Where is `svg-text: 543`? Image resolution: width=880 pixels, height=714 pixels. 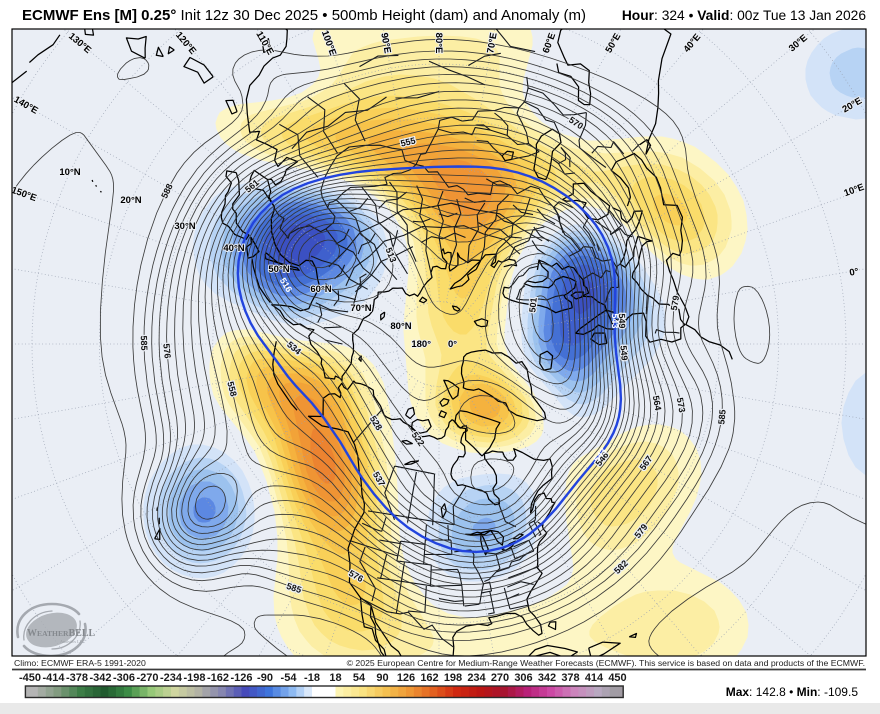
svg-text: 543 is located at coordinates (615, 320).